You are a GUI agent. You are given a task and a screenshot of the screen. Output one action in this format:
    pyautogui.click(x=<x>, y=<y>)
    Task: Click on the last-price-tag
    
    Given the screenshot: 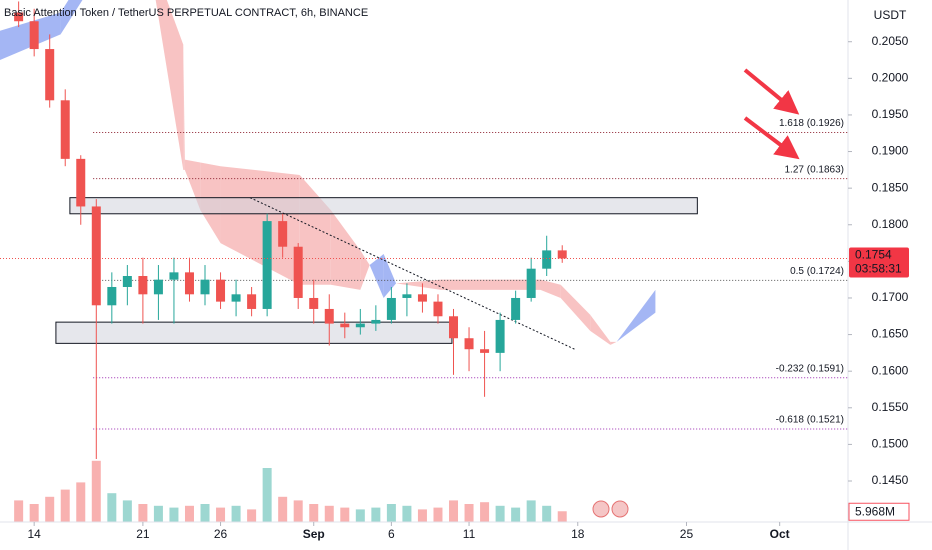 What is the action you would take?
    pyautogui.click(x=879, y=262)
    